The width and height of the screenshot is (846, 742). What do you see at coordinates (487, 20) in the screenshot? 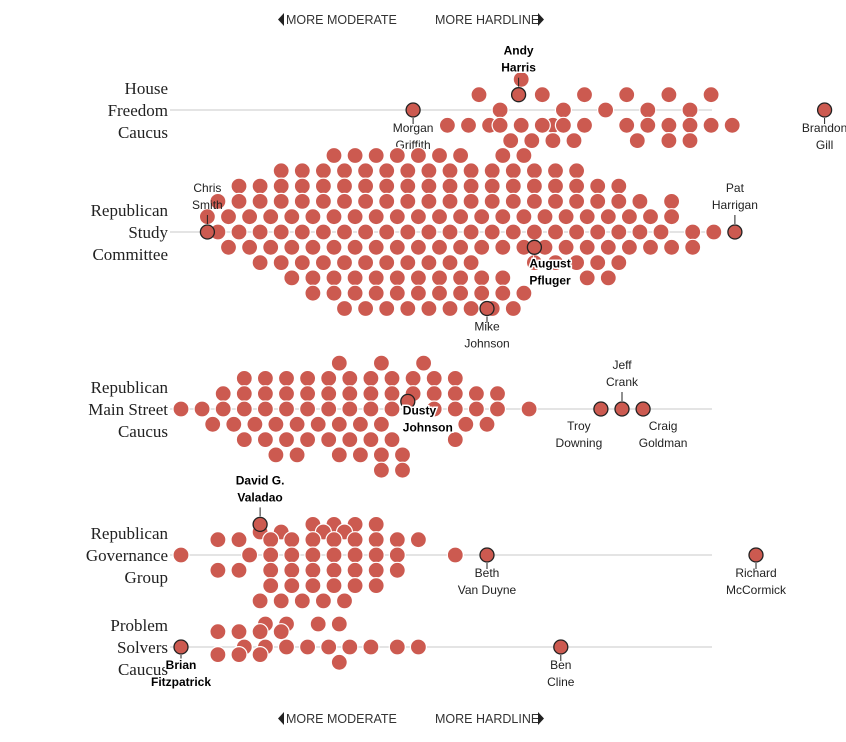
I see `more-hardline-label: MORE HARDLINE` at bounding box center [487, 20].